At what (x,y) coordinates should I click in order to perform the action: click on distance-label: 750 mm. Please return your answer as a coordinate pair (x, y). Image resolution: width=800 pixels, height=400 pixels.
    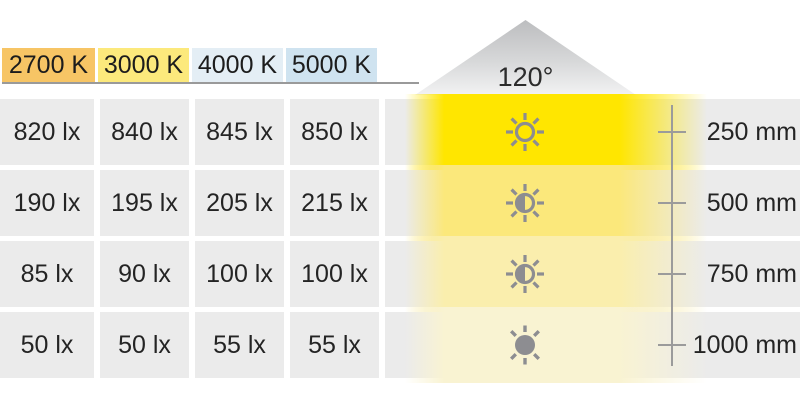
    Looking at the image, I should click on (751, 274).